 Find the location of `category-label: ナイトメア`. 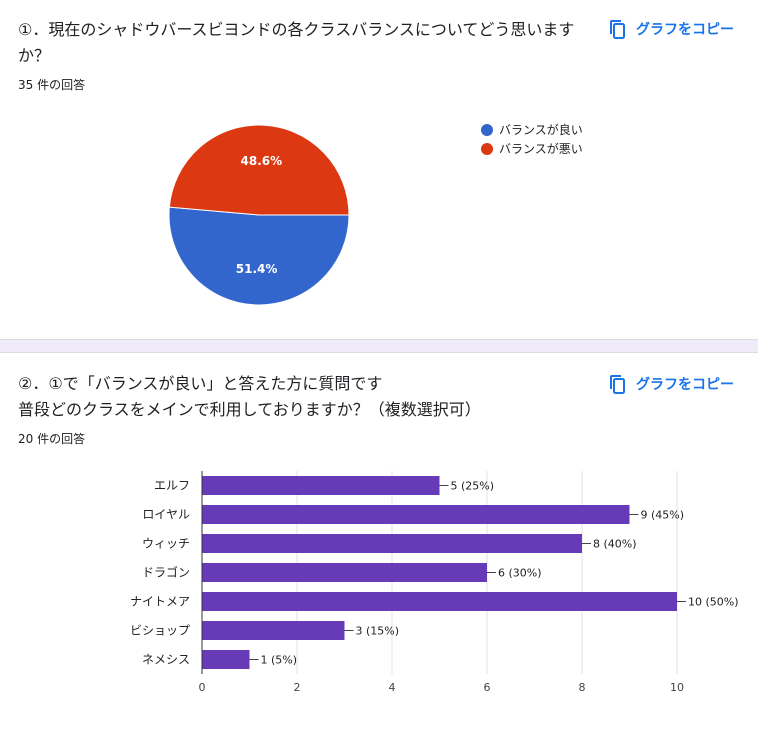

category-label: ナイトメア is located at coordinates (160, 602).